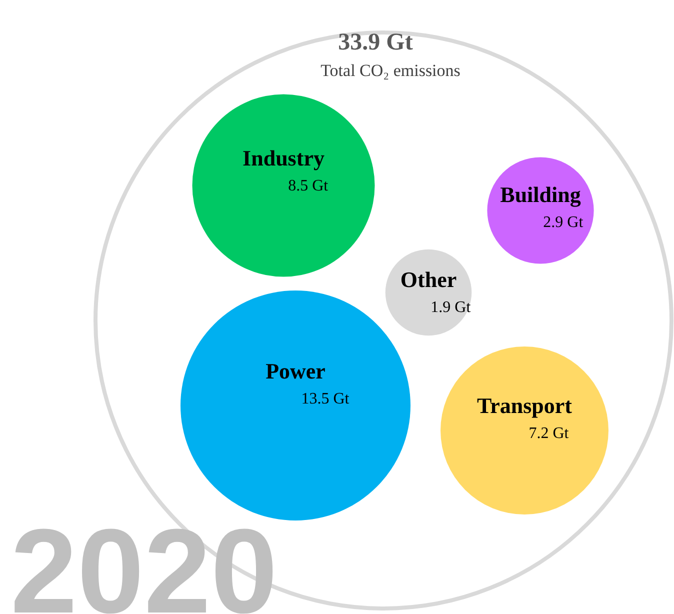 The image size is (674, 614). What do you see at coordinates (296, 371) in the screenshot?
I see `category-label: Power` at bounding box center [296, 371].